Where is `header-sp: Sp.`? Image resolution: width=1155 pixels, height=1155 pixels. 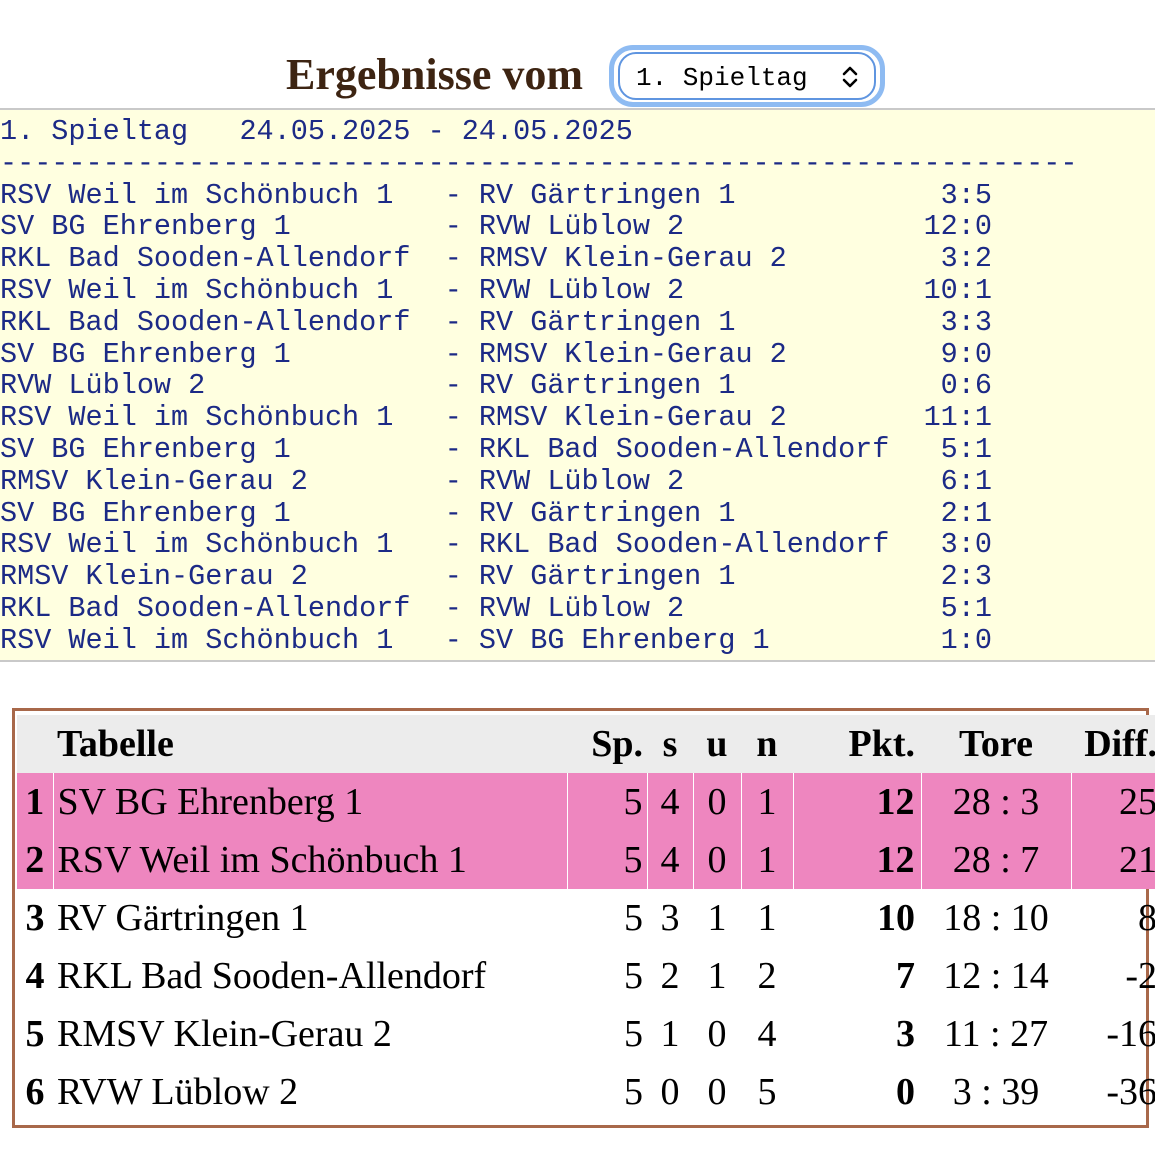
header-sp: Sp. is located at coordinates (617, 744).